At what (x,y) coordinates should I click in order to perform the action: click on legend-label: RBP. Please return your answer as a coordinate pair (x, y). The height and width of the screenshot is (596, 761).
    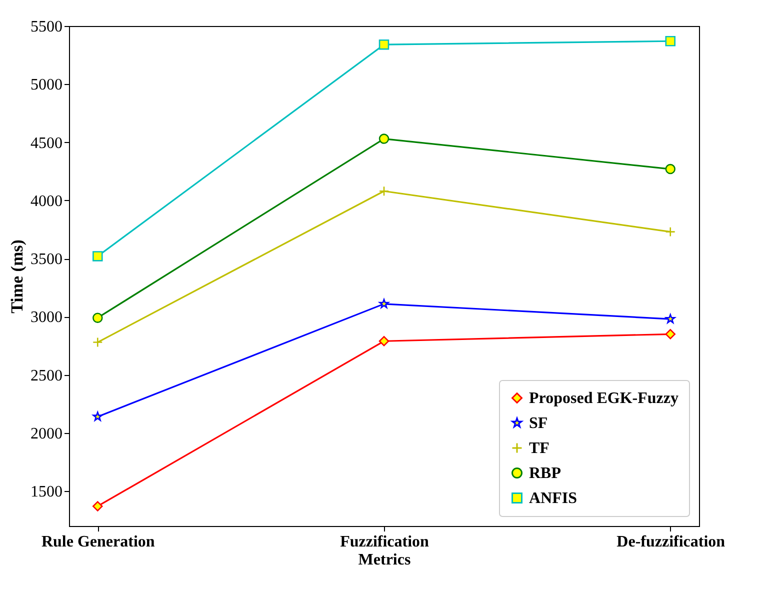
    Looking at the image, I should click on (545, 473).